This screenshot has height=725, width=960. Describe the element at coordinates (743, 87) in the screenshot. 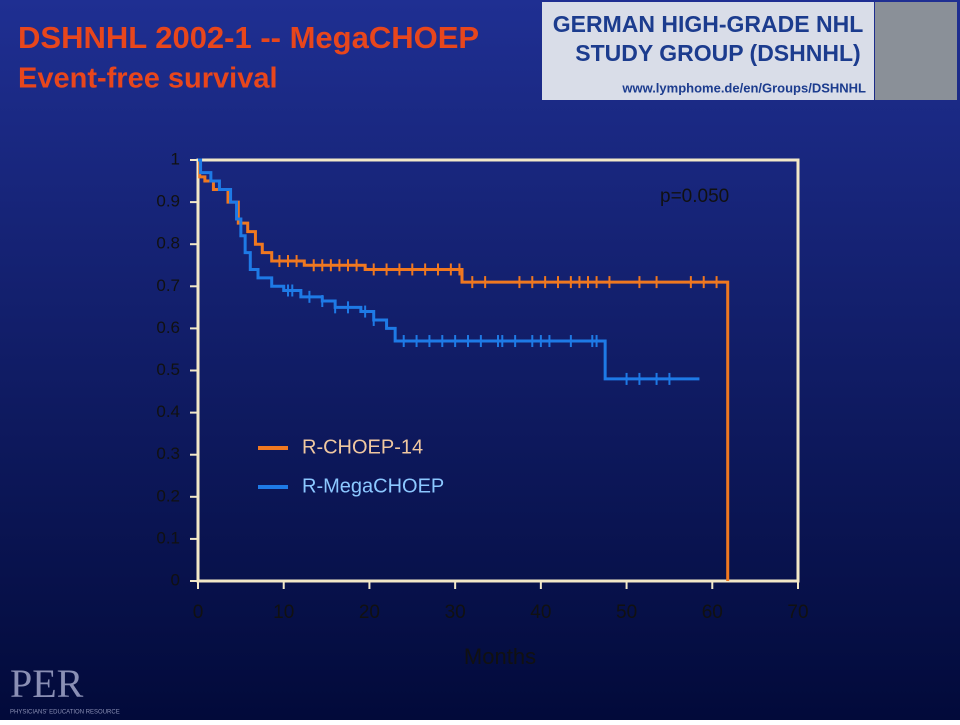

I see `logo-url: www.lymphome.de/en/Groups/DSHNHL` at that location.